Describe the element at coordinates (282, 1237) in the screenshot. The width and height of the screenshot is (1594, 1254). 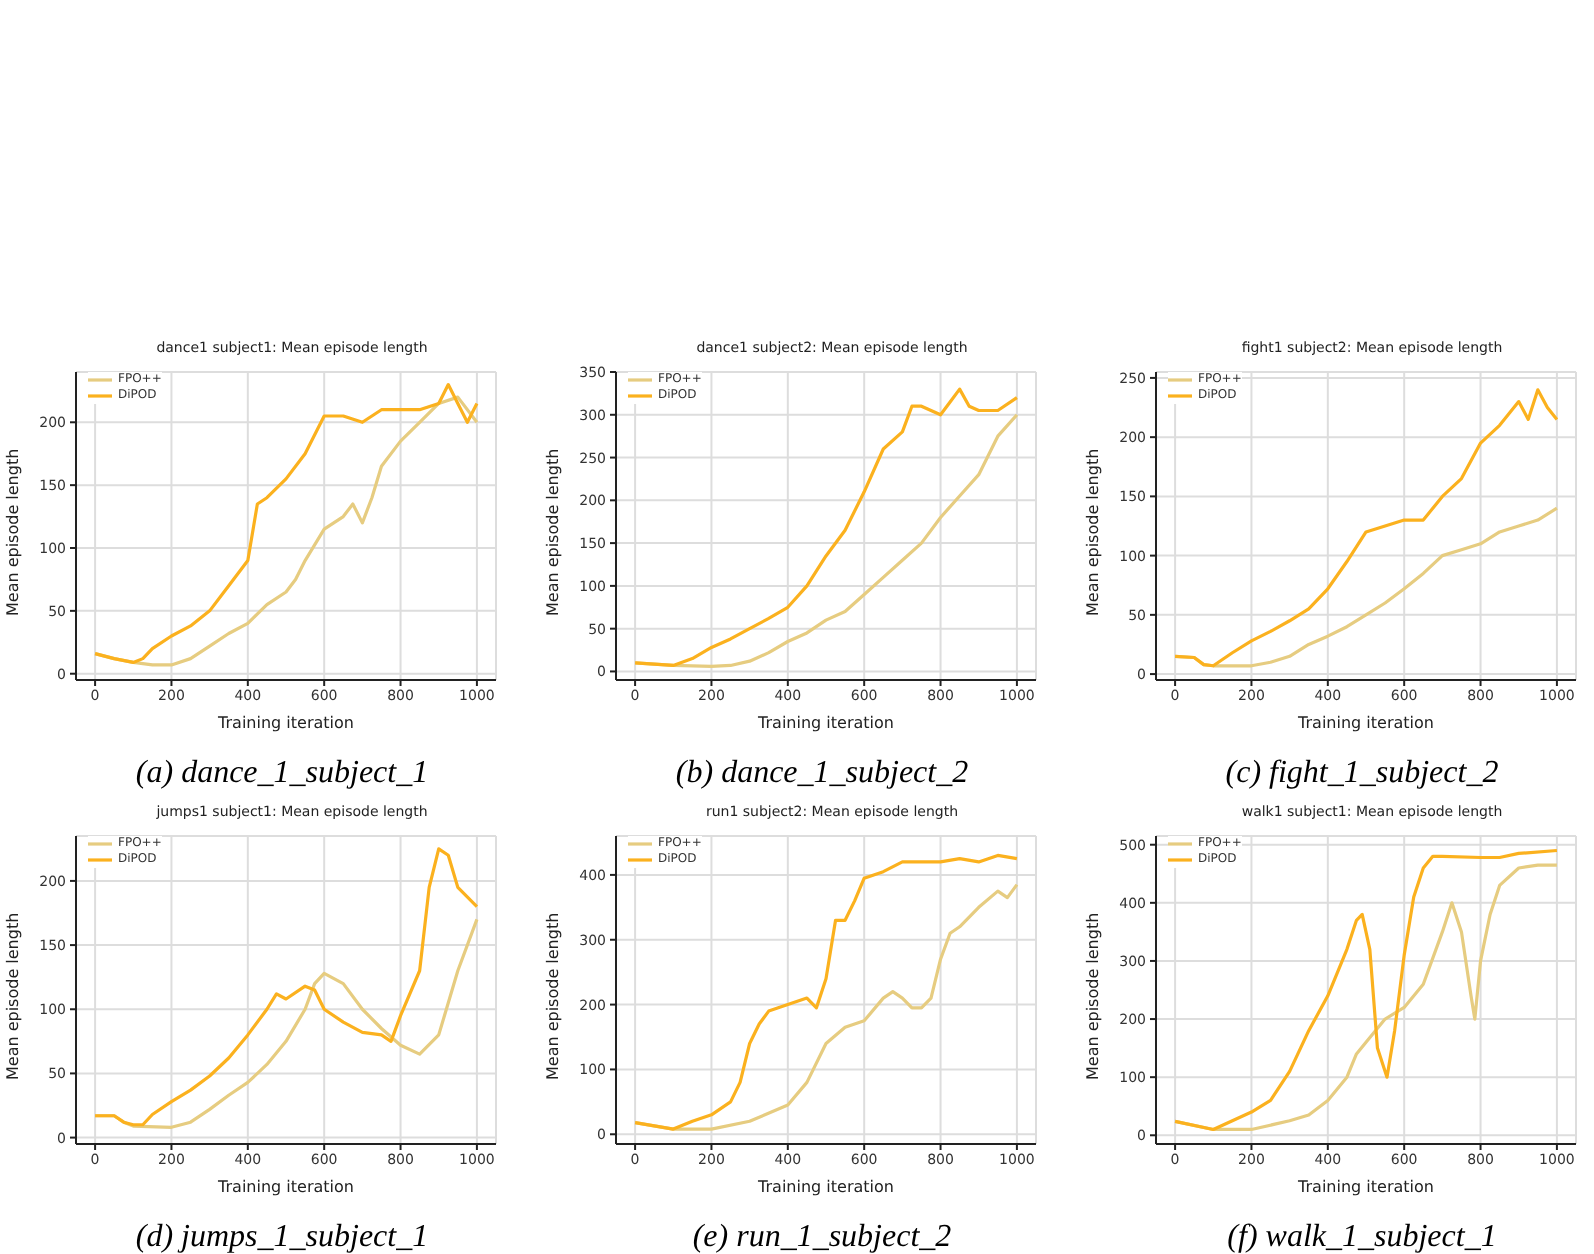
I see `text: (d) jumps_1_subject_1` at that location.